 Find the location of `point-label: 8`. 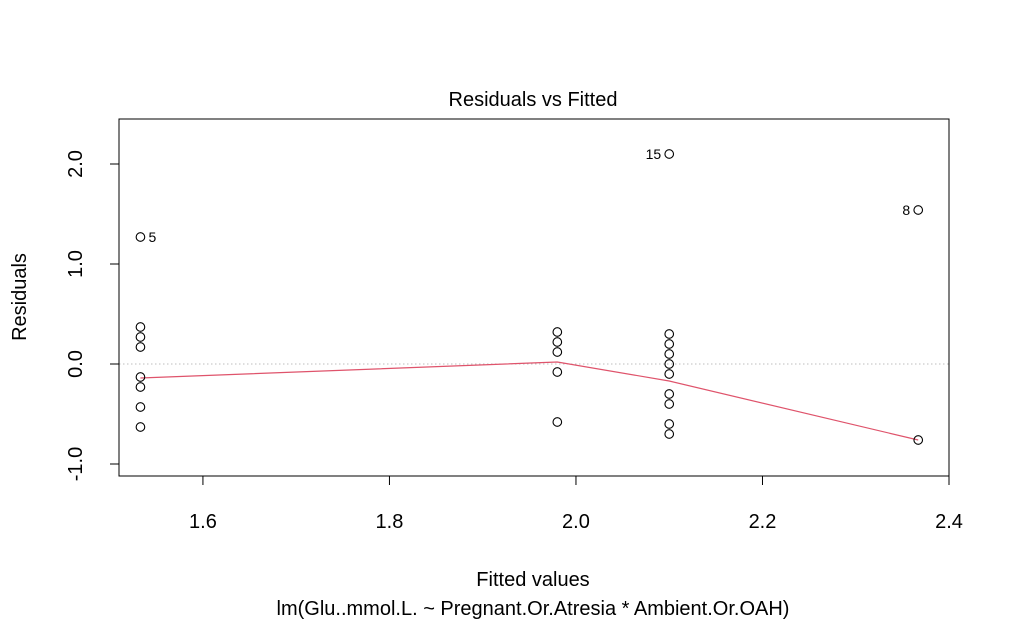

point-label: 8 is located at coordinates (906, 210).